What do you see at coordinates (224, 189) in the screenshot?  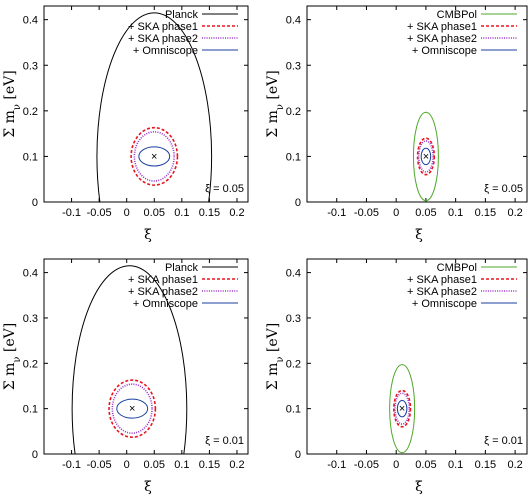 I see `xi-annotation: ξ = 0.05` at bounding box center [224, 189].